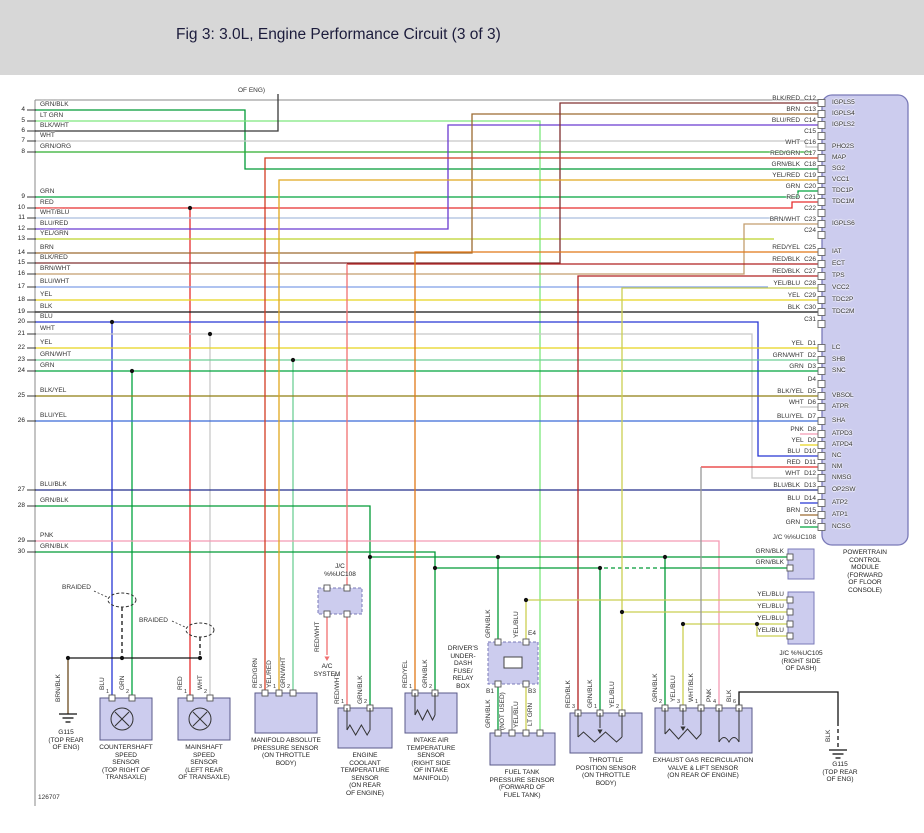 This screenshot has width=924, height=833. I want to click on pcm-pin-wire-color: BLU/RED, so click(786, 120).